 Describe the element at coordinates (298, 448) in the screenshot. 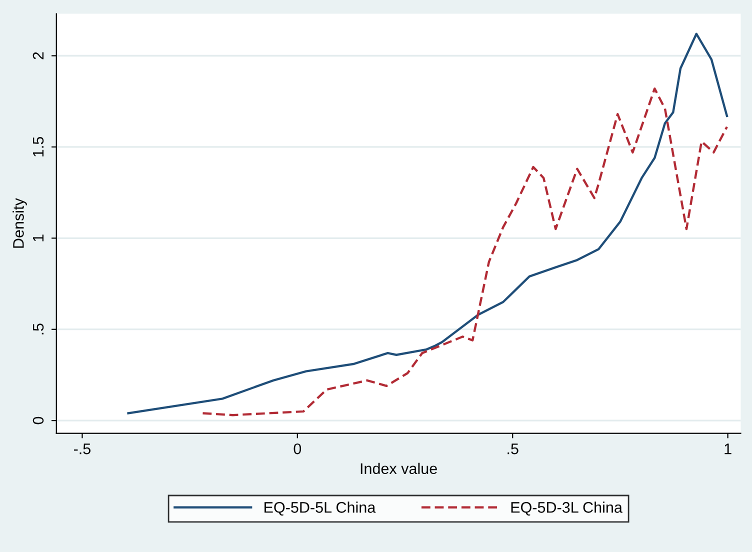

I see `x-tick-label: 0` at that location.